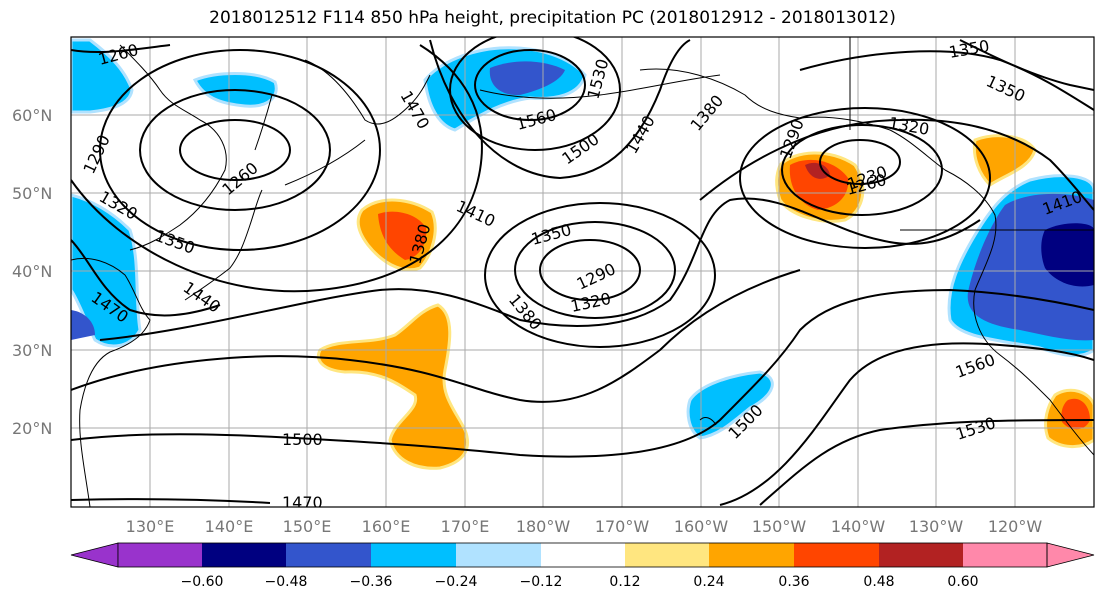 Image resolution: width=1105 pixels, height=601 pixels. I want to click on lat-tick-label: 30°N, so click(32, 350).